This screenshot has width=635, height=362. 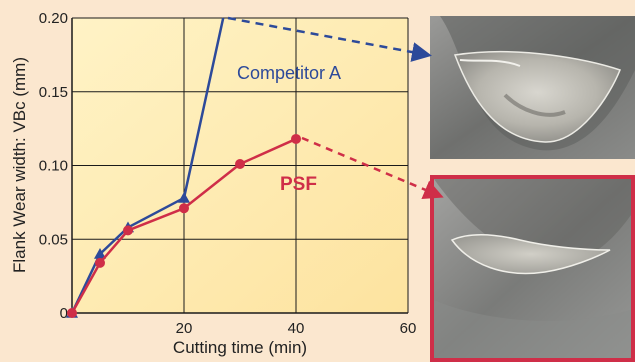 I want to click on x-axis-title: Cutting time (min), so click(x=240, y=347).